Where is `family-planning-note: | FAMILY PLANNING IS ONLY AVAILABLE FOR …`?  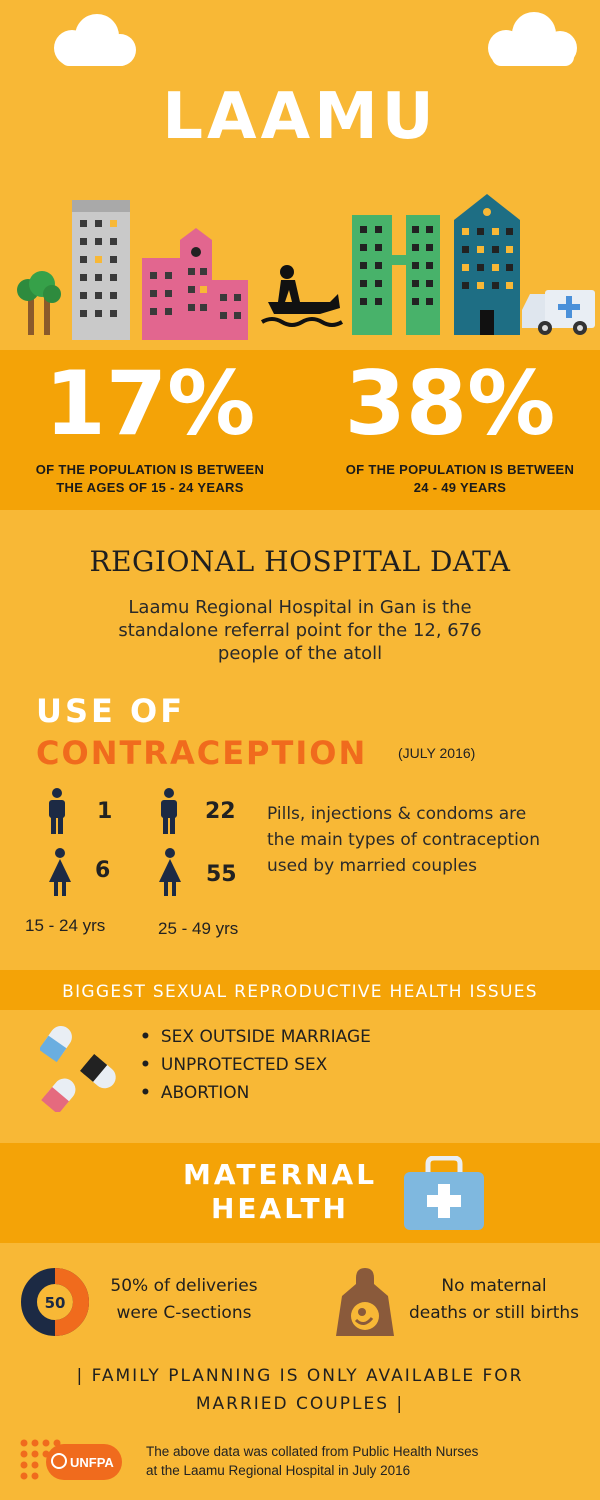
family-planning-note: | FAMILY PLANNING IS ONLY AVAILABLE FOR … is located at coordinates (300, 1390).